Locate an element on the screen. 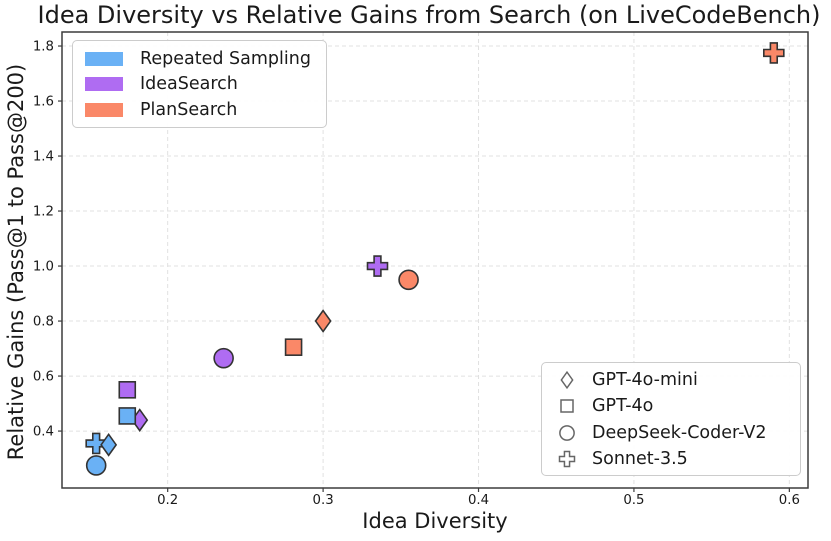 Image resolution: width=831 pixels, height=541 pixels. plus-marker-icon is located at coordinates (567, 459).